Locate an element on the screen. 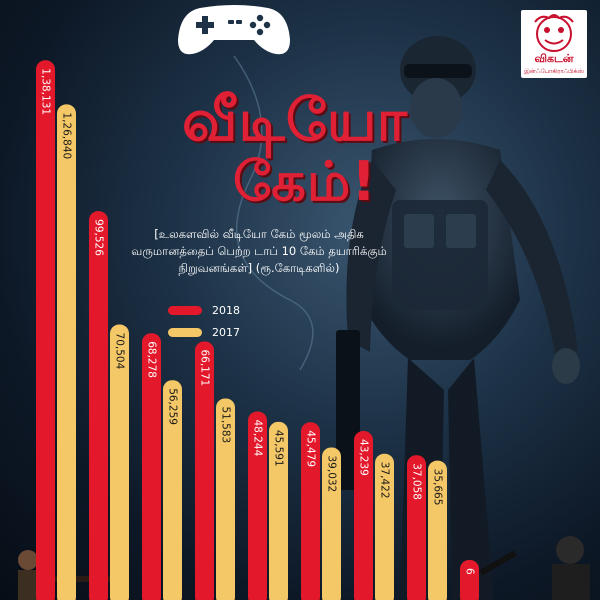 The image size is (600, 600). legend-label-2017: 2017 is located at coordinates (226, 332).